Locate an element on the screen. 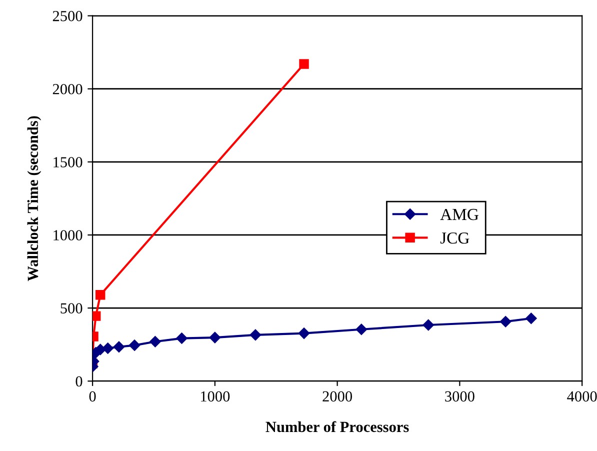 The image size is (597, 451). x-tick-label: 3000 is located at coordinates (459, 396).